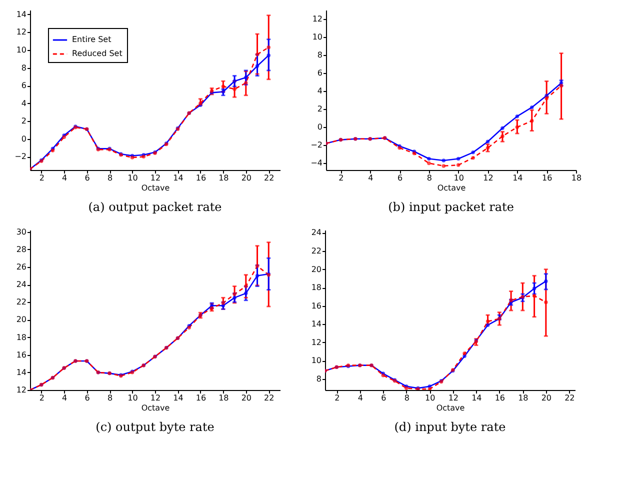 This screenshot has height=502, width=621. Describe the element at coordinates (21, 249) in the screenshot. I see `y-tick-label: 28` at that location.